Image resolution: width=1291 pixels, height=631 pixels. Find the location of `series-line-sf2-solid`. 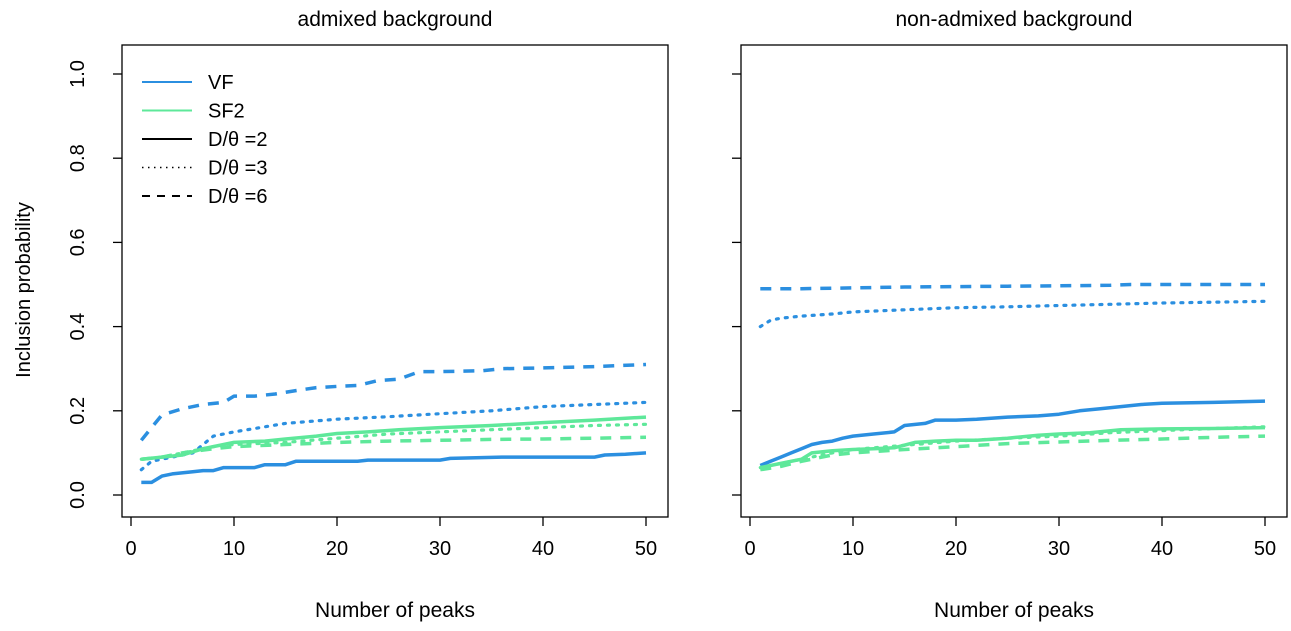

series-line-sf2-solid is located at coordinates (1012, 447).